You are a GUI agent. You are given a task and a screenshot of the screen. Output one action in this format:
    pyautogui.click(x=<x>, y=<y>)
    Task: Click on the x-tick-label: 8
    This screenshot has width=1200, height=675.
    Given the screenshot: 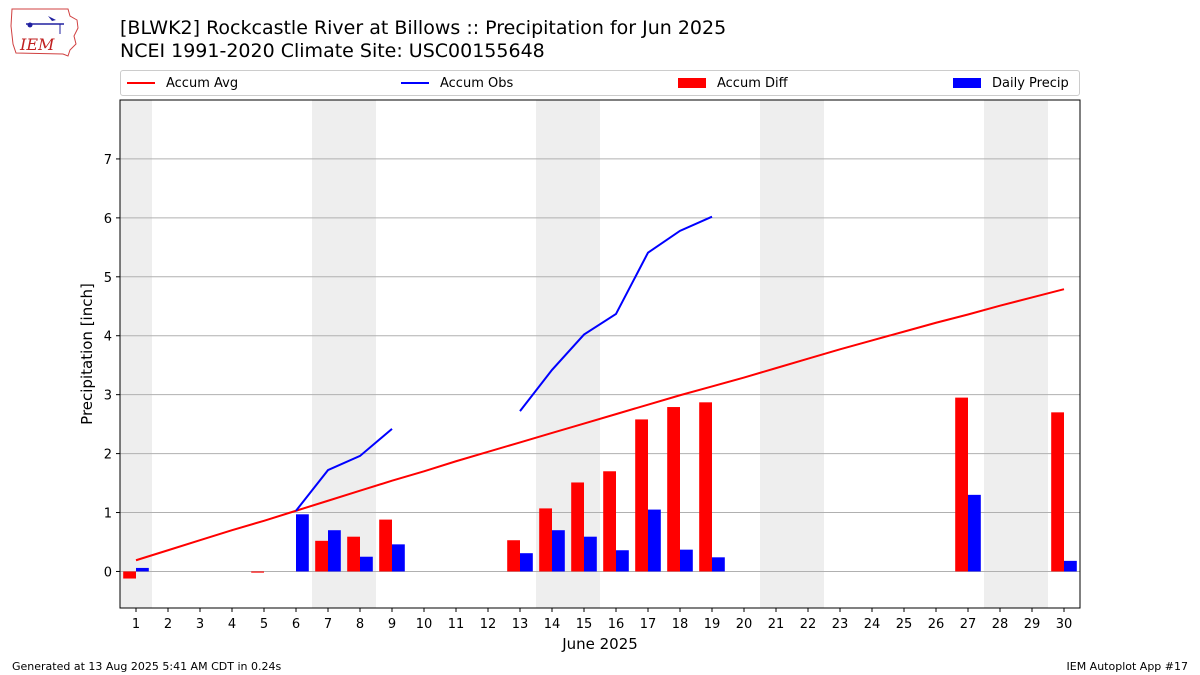 What is the action you would take?
    pyautogui.click(x=360, y=624)
    